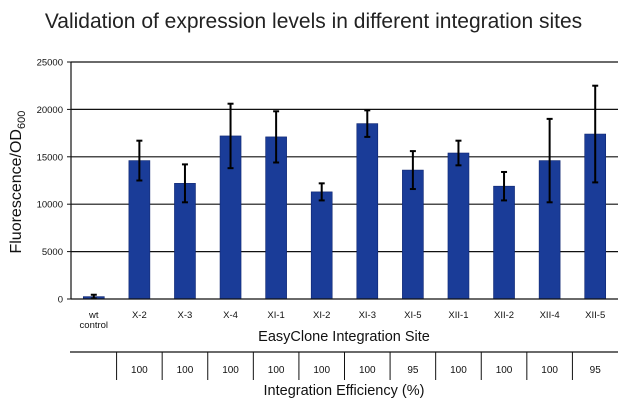 This screenshot has height=402, width=627. I want to click on x-tick-label: wt, so click(93, 315).